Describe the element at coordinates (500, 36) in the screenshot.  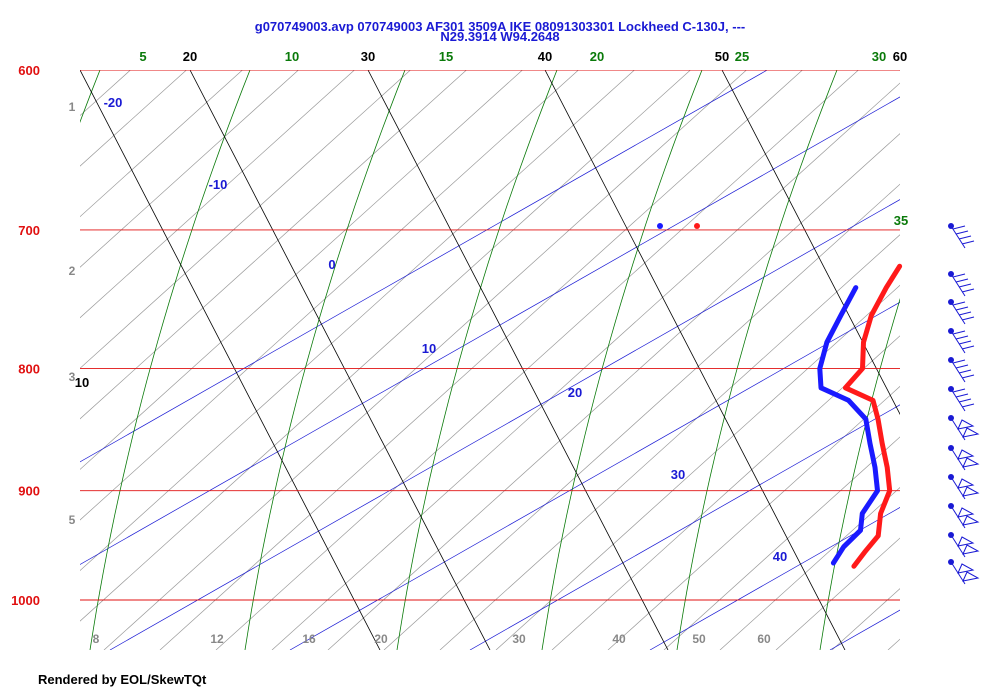
I see `chart-subtitle: N29.3914 W94.2648` at that location.